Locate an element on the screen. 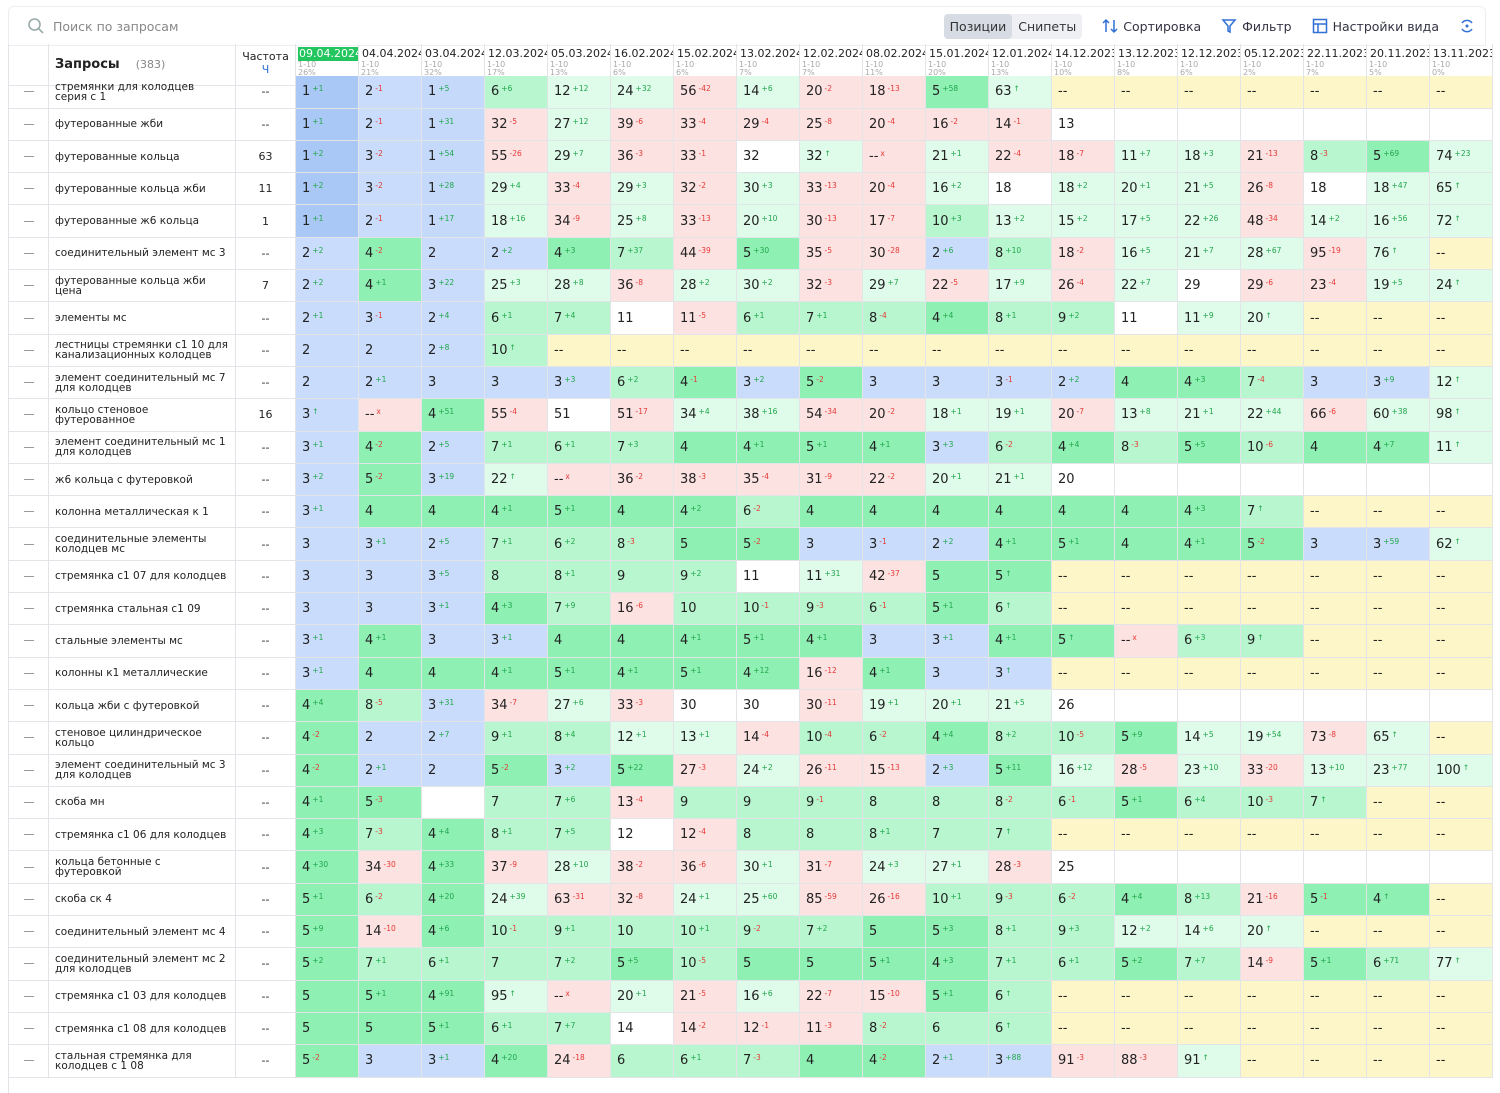  position-change: -4 is located at coordinates (639, 799).